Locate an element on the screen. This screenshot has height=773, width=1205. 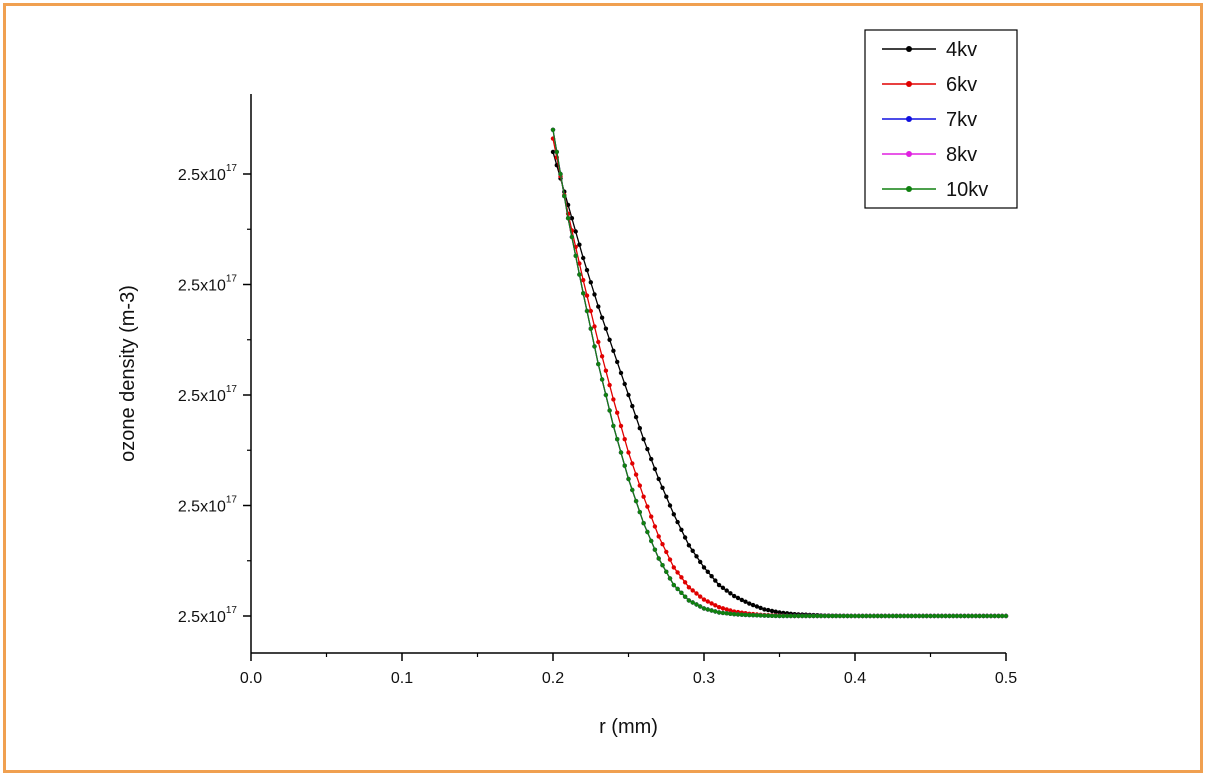
x-tick-label: 0.4 is located at coordinates (855, 678).